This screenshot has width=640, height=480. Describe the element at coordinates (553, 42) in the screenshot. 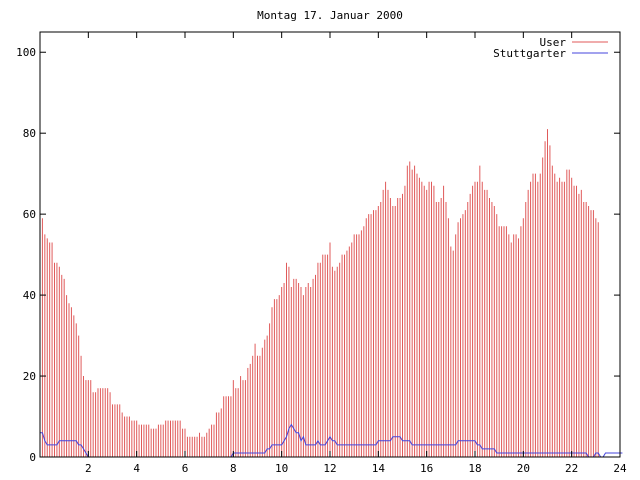

I see `legend-user-label: User` at that location.